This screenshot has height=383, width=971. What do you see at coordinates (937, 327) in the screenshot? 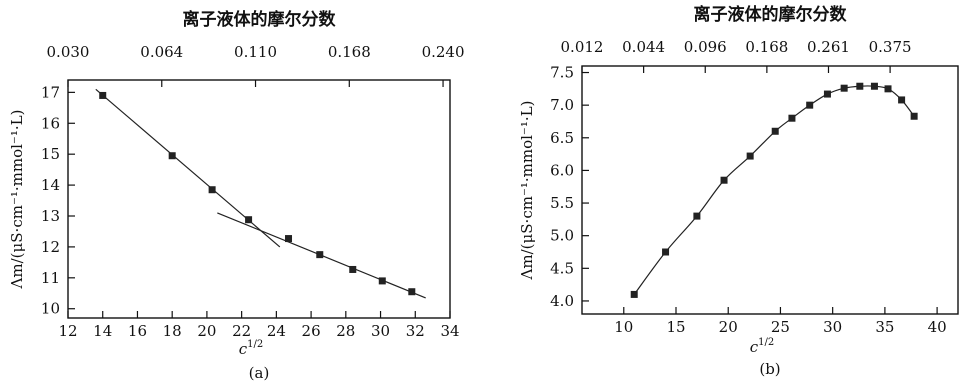
I see `x-tick-label: 40` at bounding box center [937, 327].